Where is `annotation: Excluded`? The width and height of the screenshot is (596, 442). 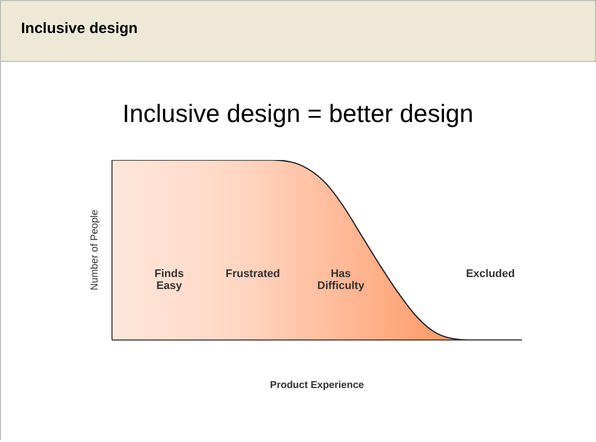
annotation: Excluded is located at coordinates (490, 274).